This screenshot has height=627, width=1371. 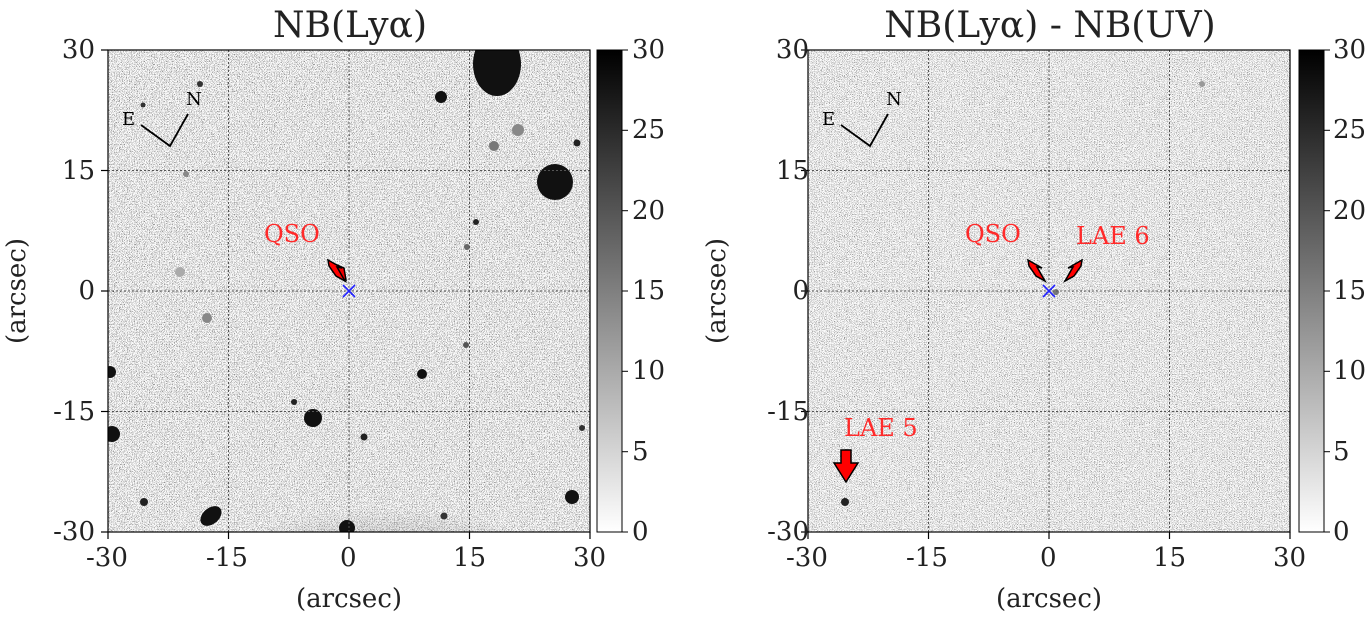 I want to click on qso-arrow, so click(x=1037, y=270).